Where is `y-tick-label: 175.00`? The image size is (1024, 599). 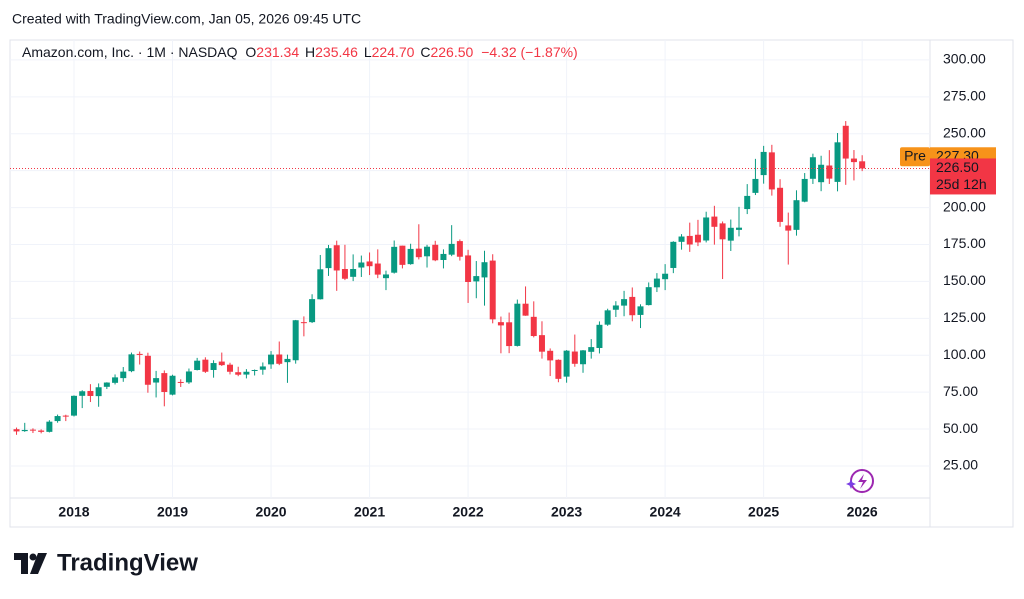
y-tick-label: 175.00 is located at coordinates (964, 243).